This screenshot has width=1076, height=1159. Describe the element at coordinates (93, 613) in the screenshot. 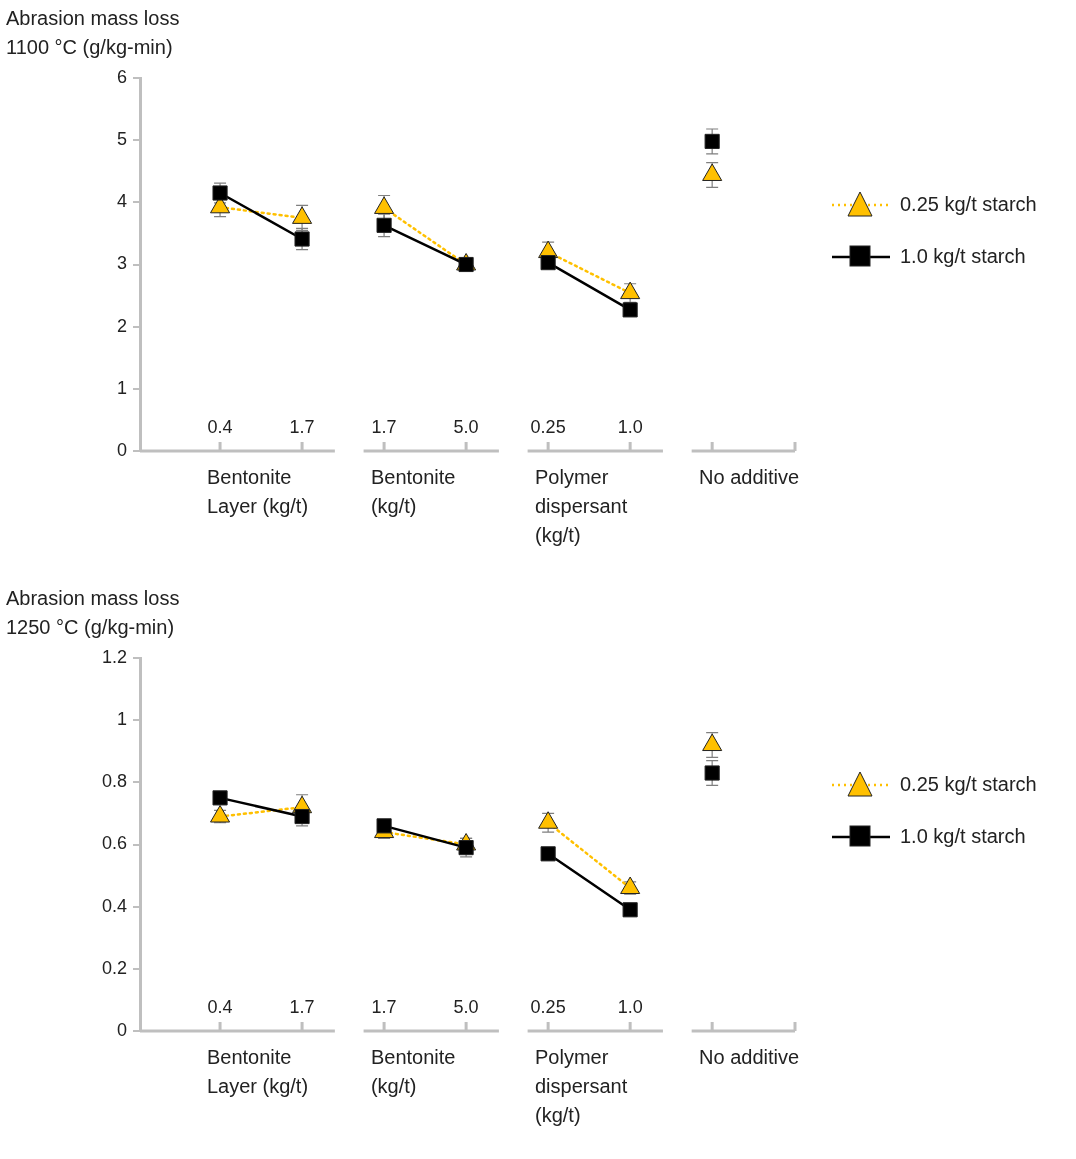

I see `y-axis-title: Abrasion mass loss 1250 °C (g/kg-min)` at that location.